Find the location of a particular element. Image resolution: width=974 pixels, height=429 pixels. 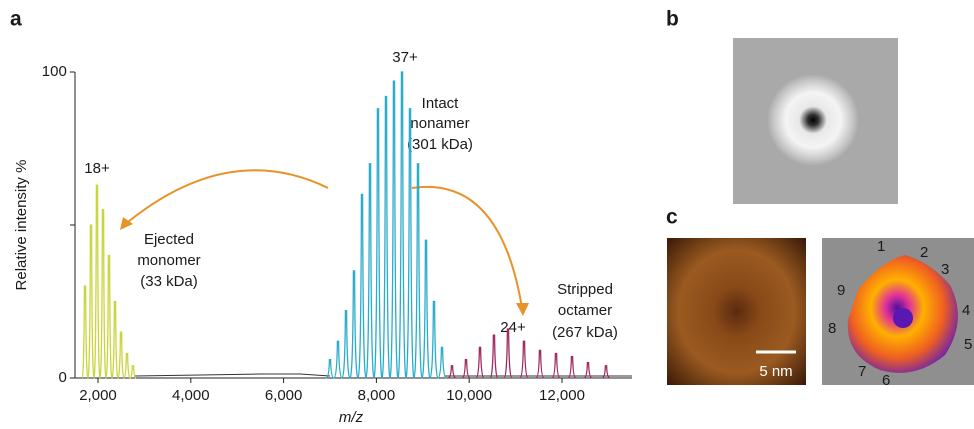

annotation: monomer is located at coordinates (168, 260).